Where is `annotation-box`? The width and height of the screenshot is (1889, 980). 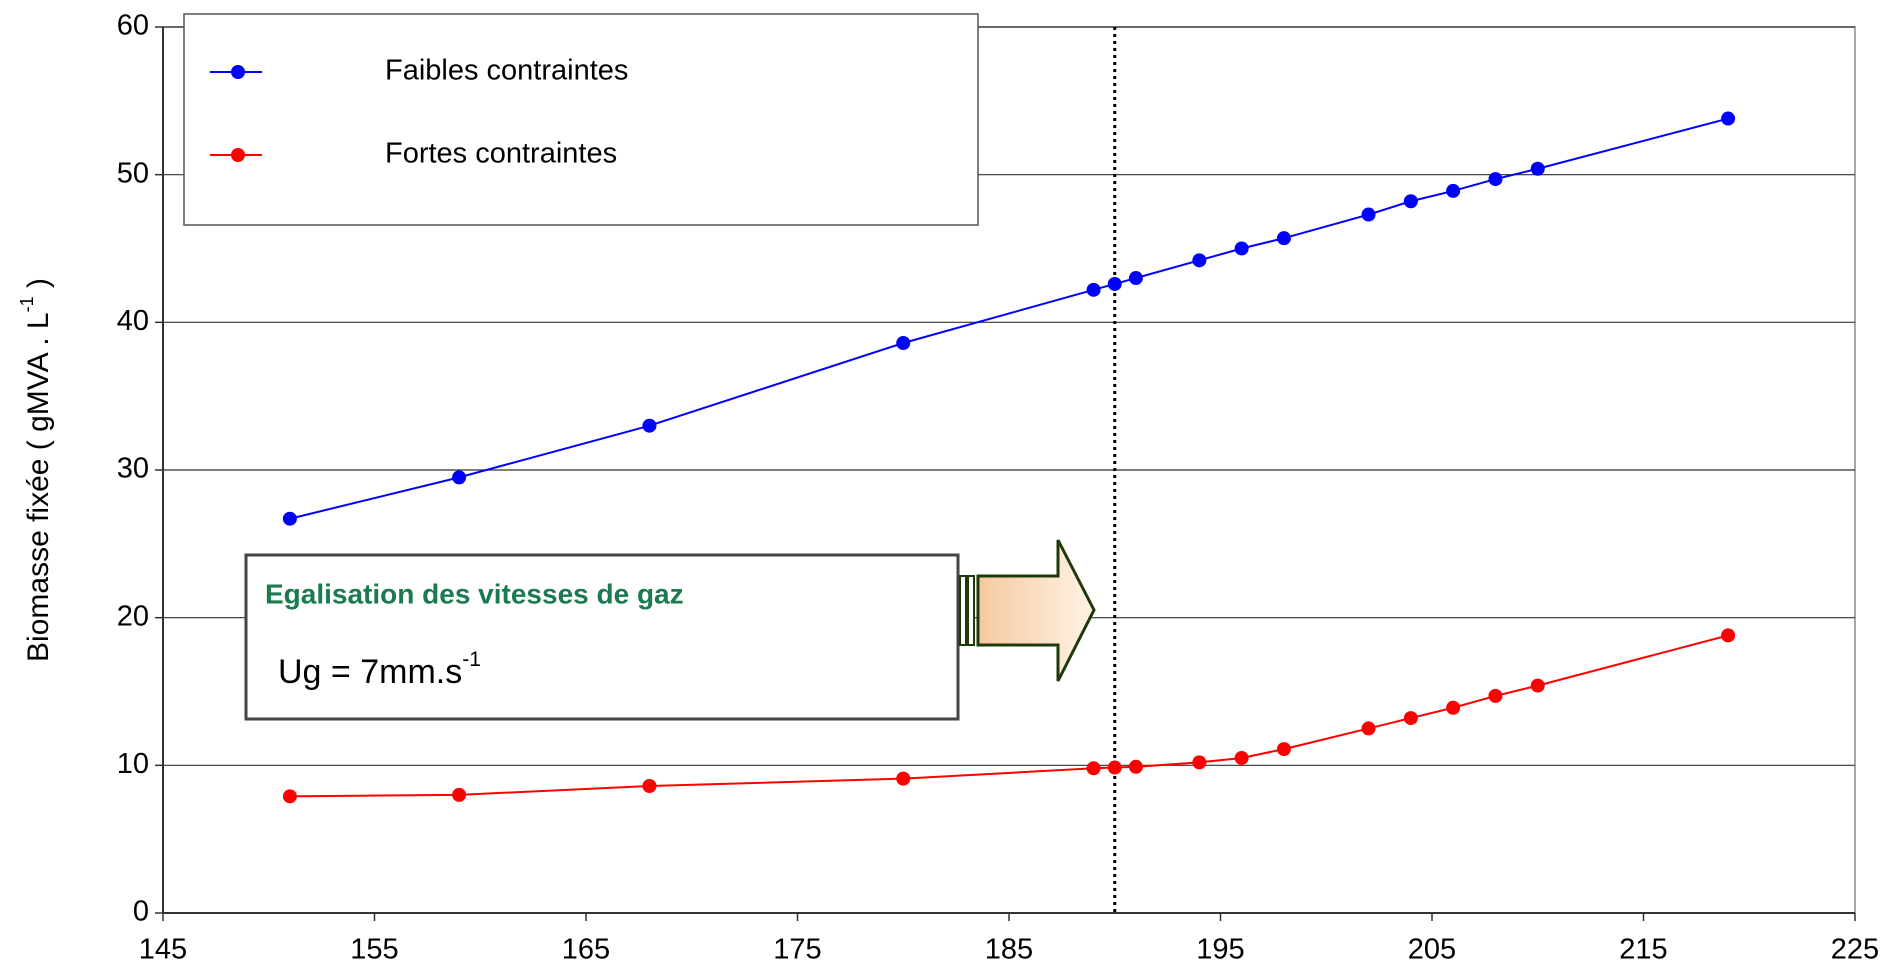
annotation-box is located at coordinates (602, 637).